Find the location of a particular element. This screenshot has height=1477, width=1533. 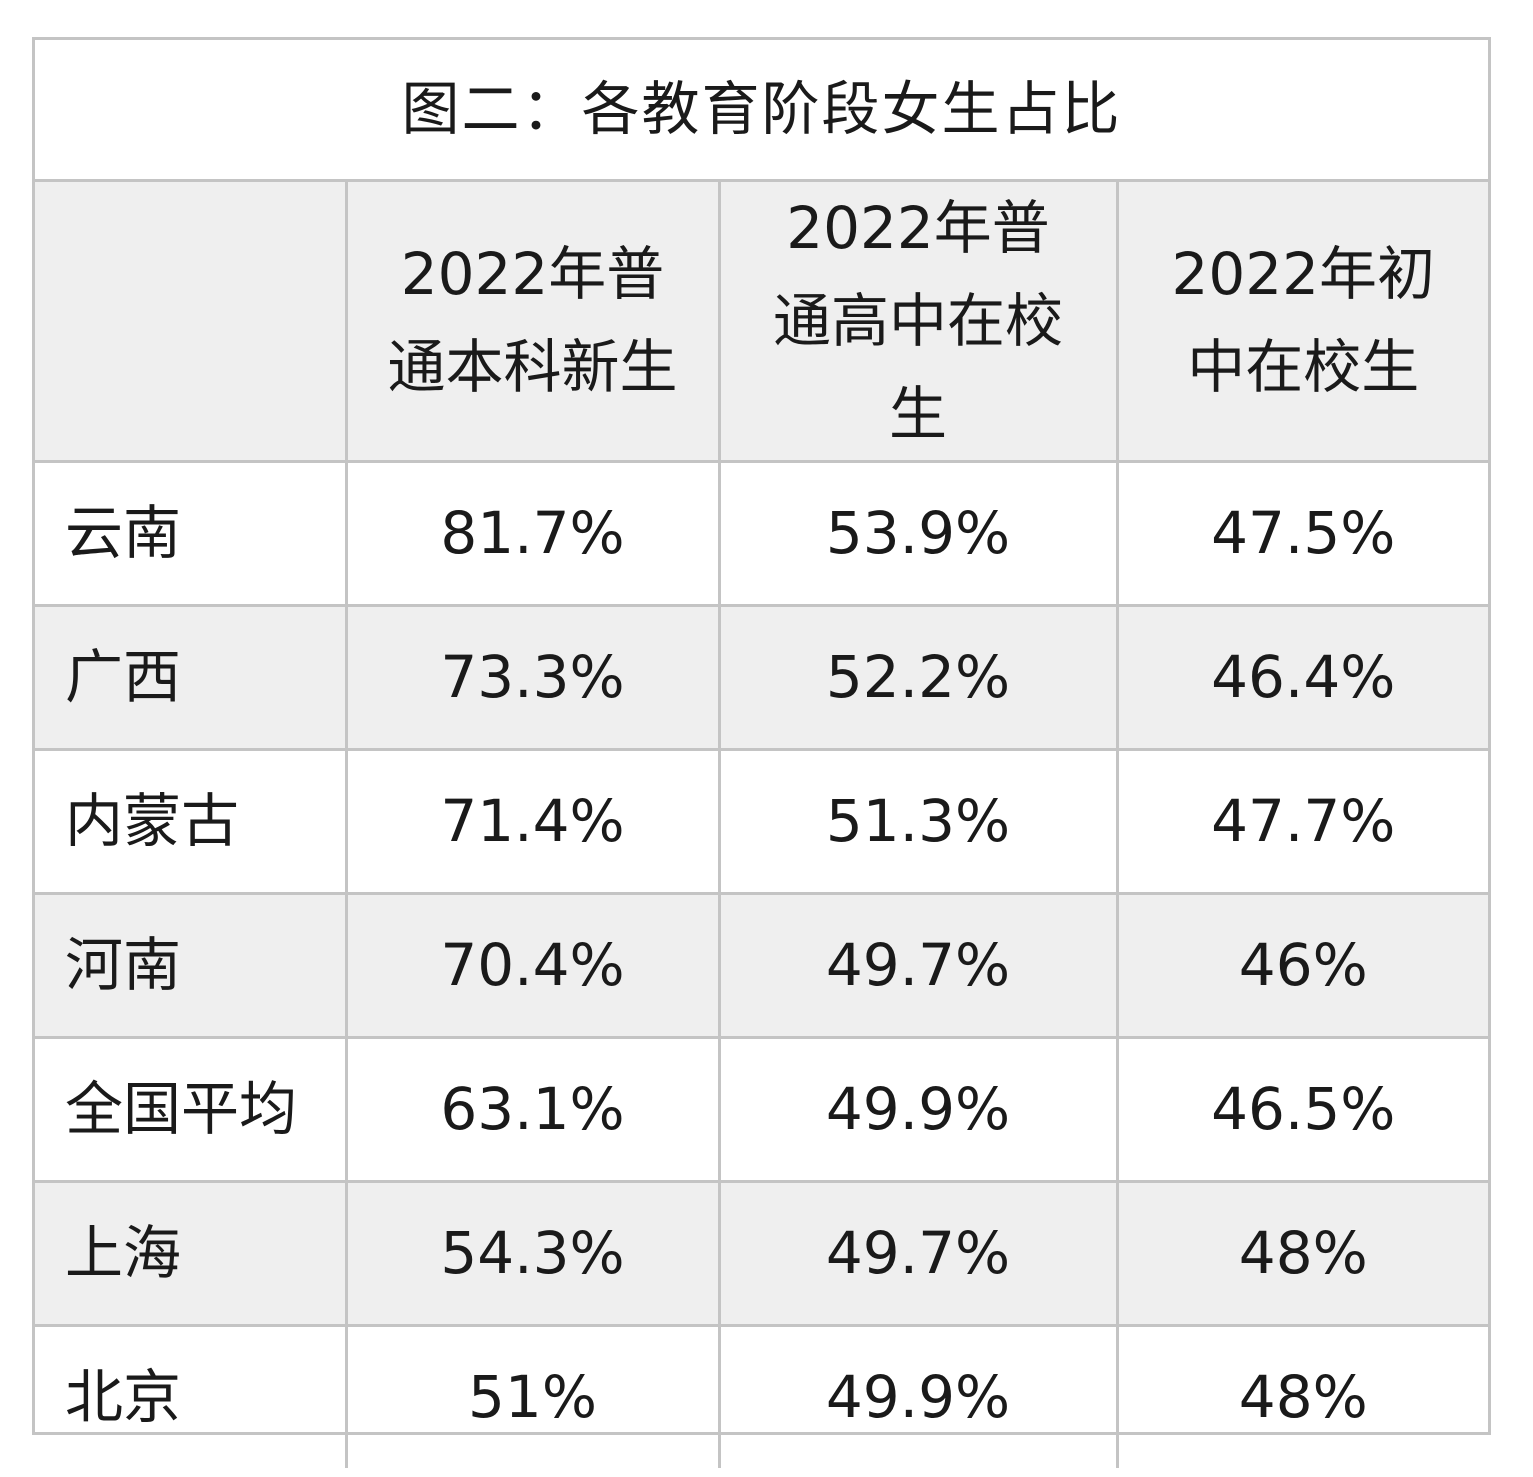

table-row: 广西 73.3% 52.2% 46.4% is located at coordinates (762, 678).